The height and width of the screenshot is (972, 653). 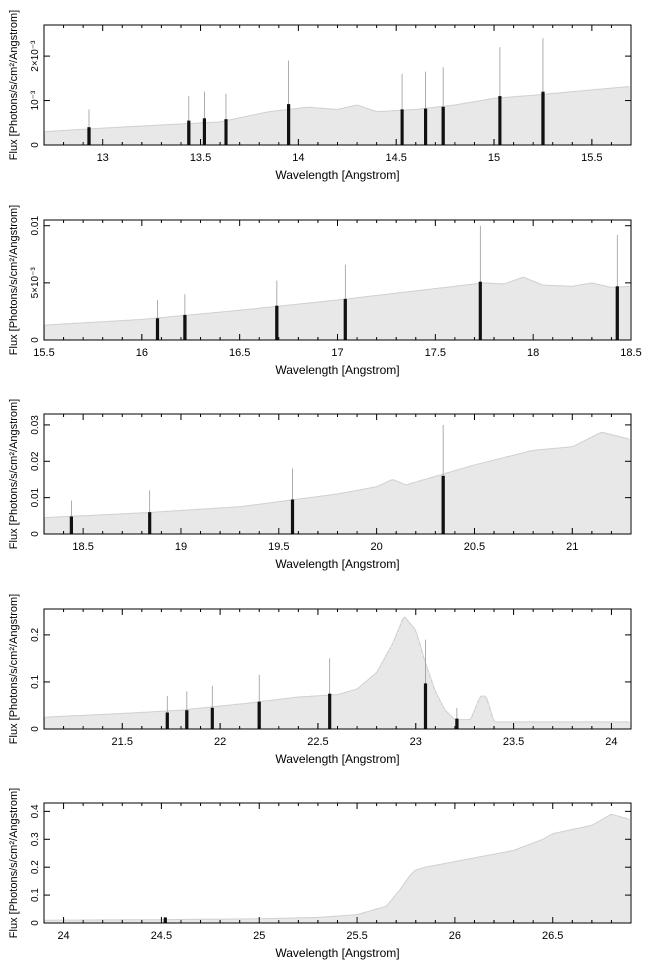 What do you see at coordinates (356, 936) in the screenshot?
I see `x-tick-label: 25.5` at bounding box center [356, 936].